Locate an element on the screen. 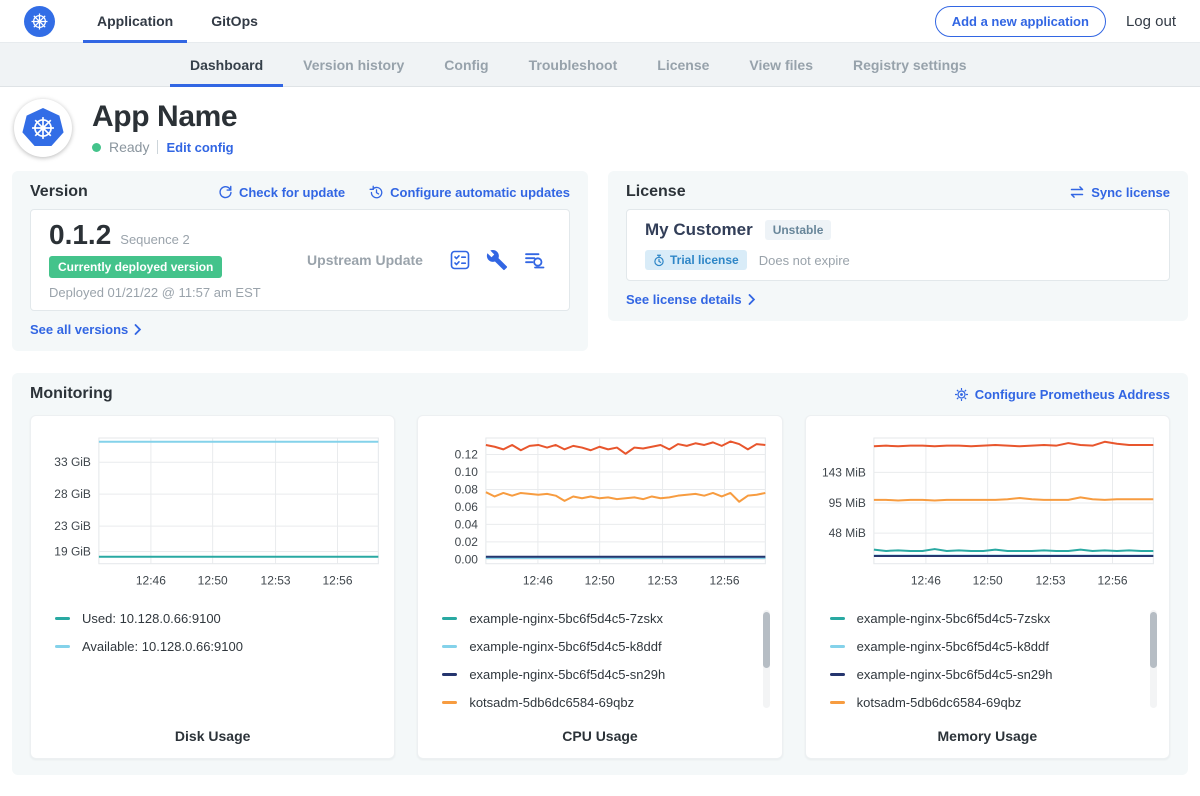  link-label: See license details is located at coordinates (684, 299).